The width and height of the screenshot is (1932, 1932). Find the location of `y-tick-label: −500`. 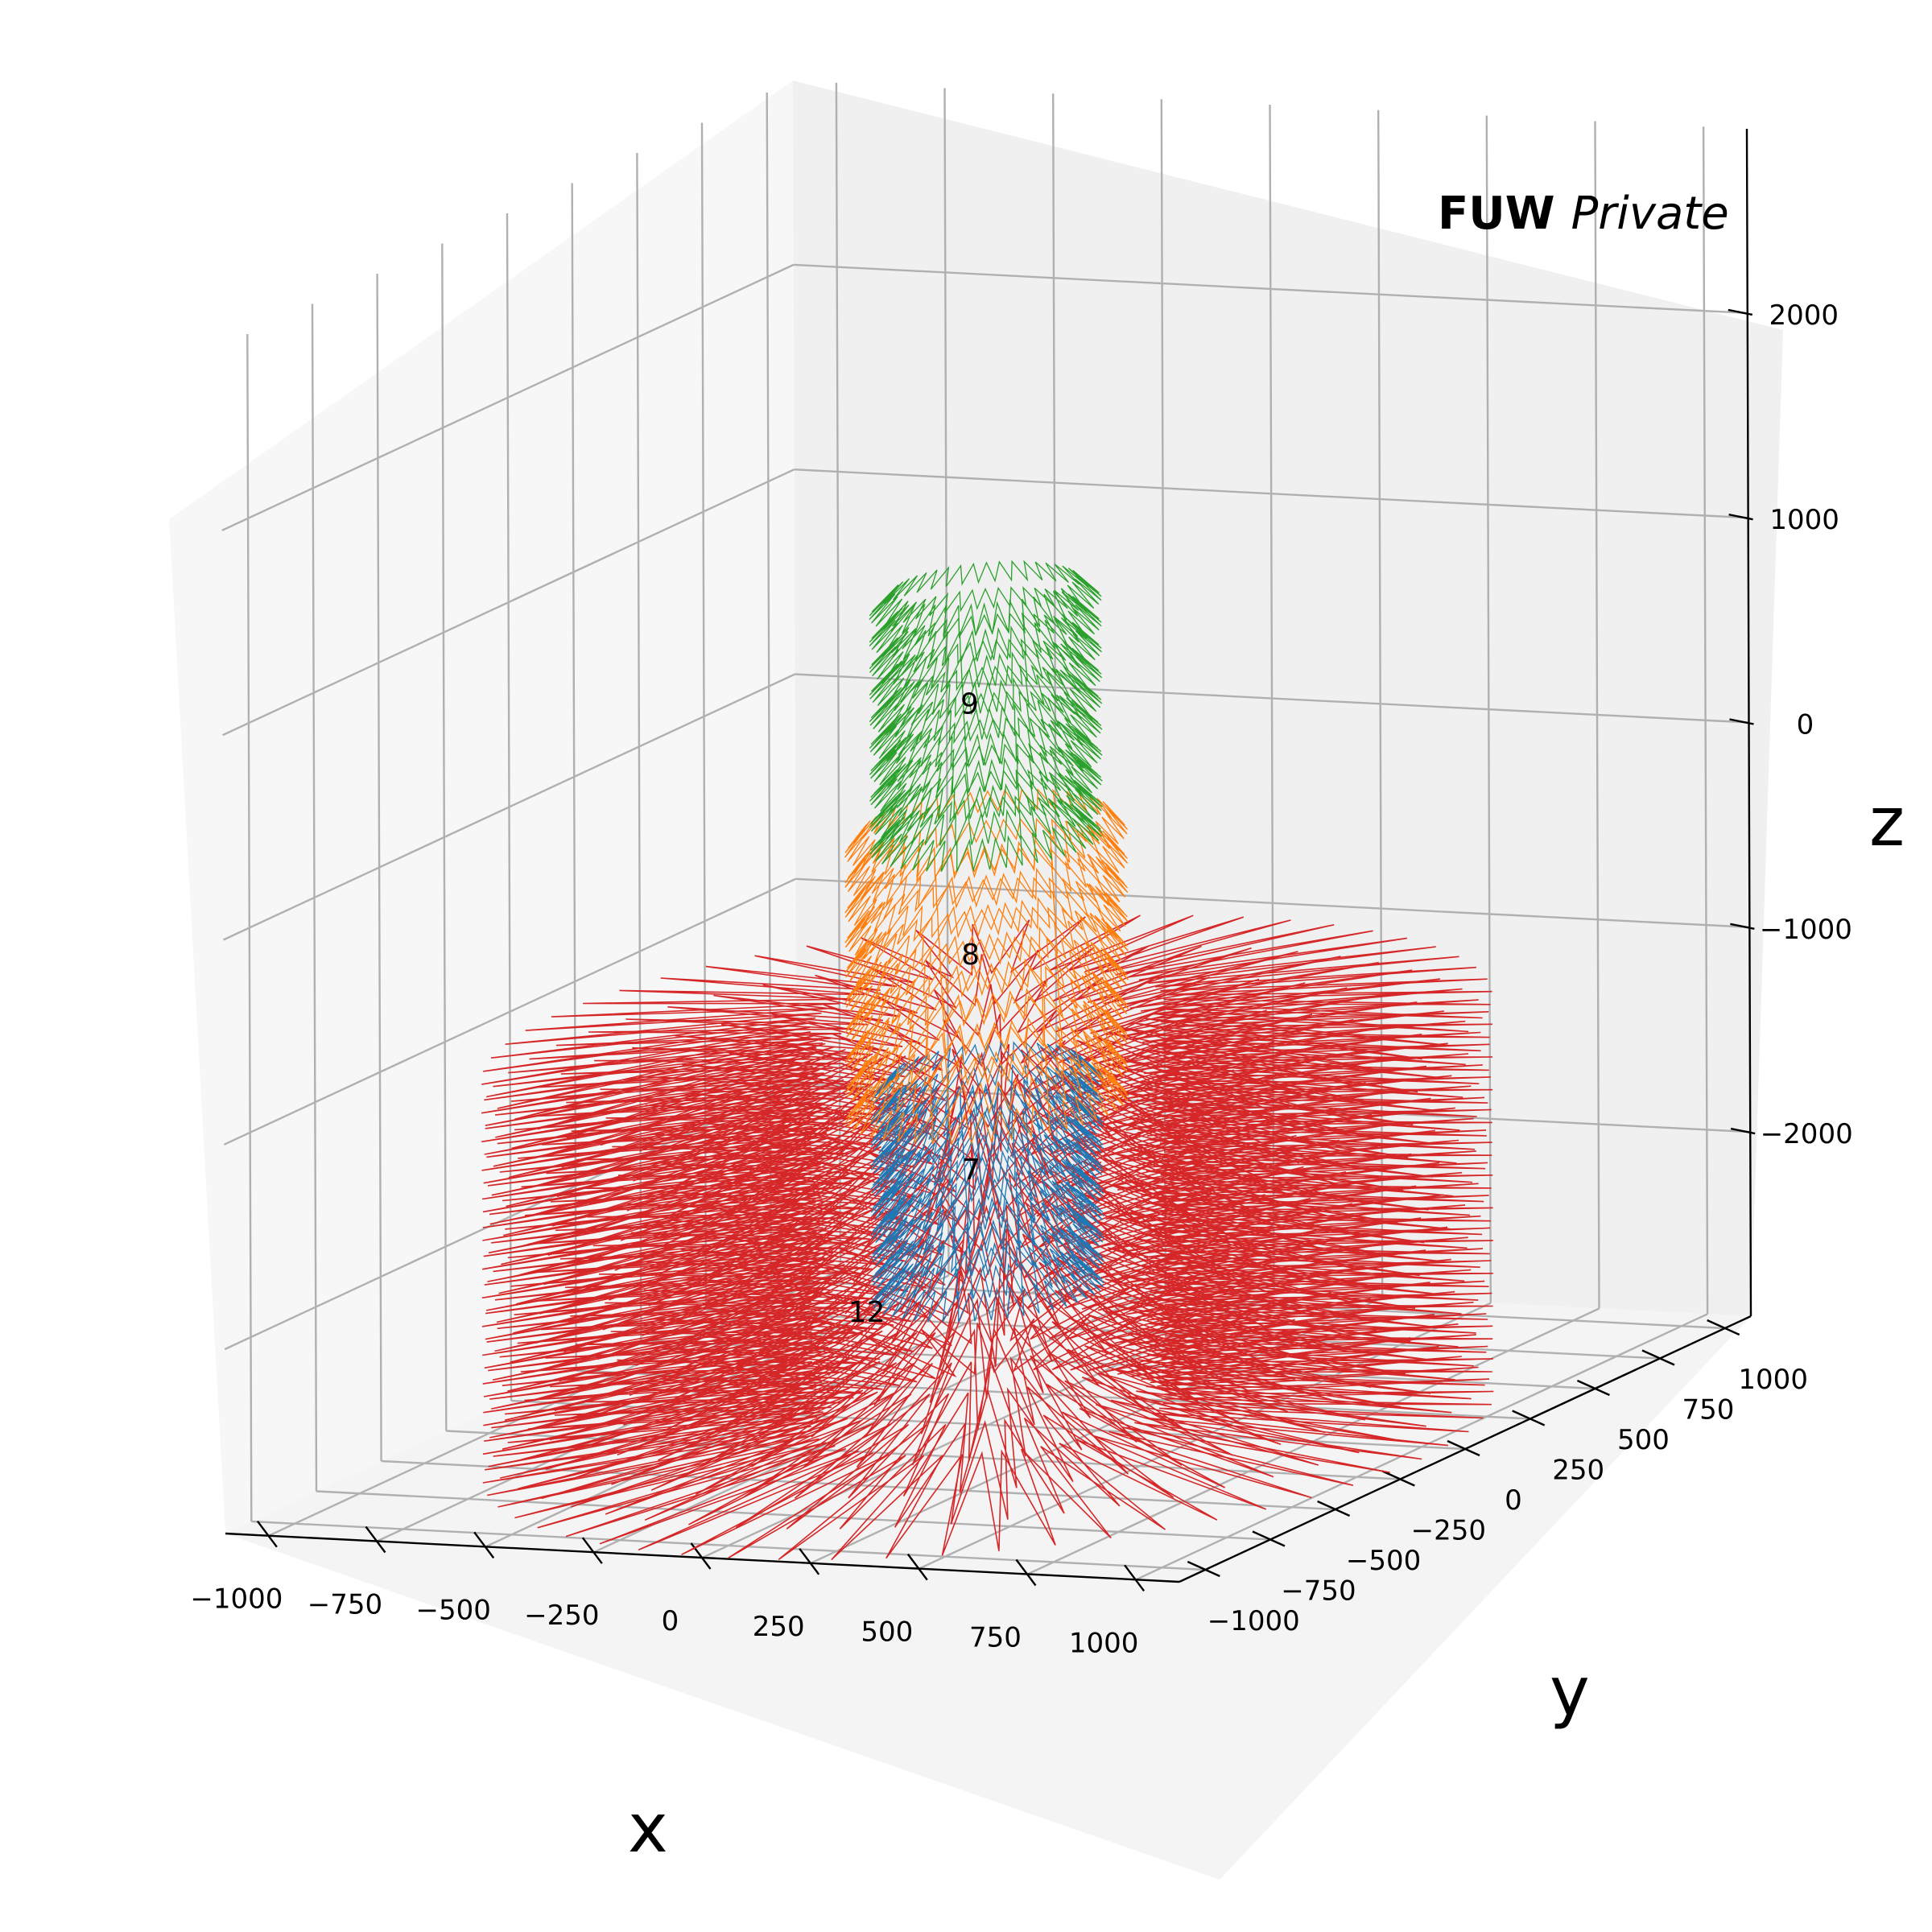

y-tick-label: −500 is located at coordinates (1383, 1561).